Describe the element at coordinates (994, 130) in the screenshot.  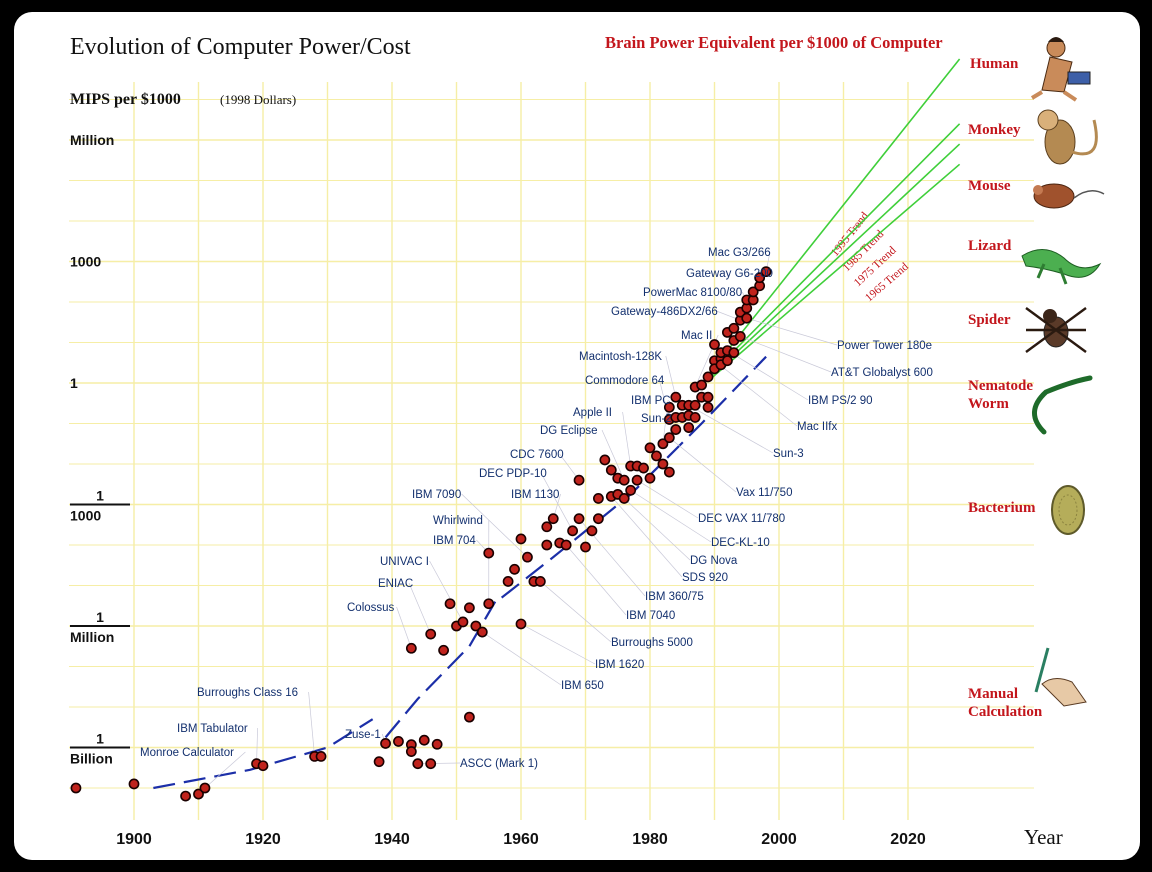
I see `brain-equivalent-label: Monkey` at that location.